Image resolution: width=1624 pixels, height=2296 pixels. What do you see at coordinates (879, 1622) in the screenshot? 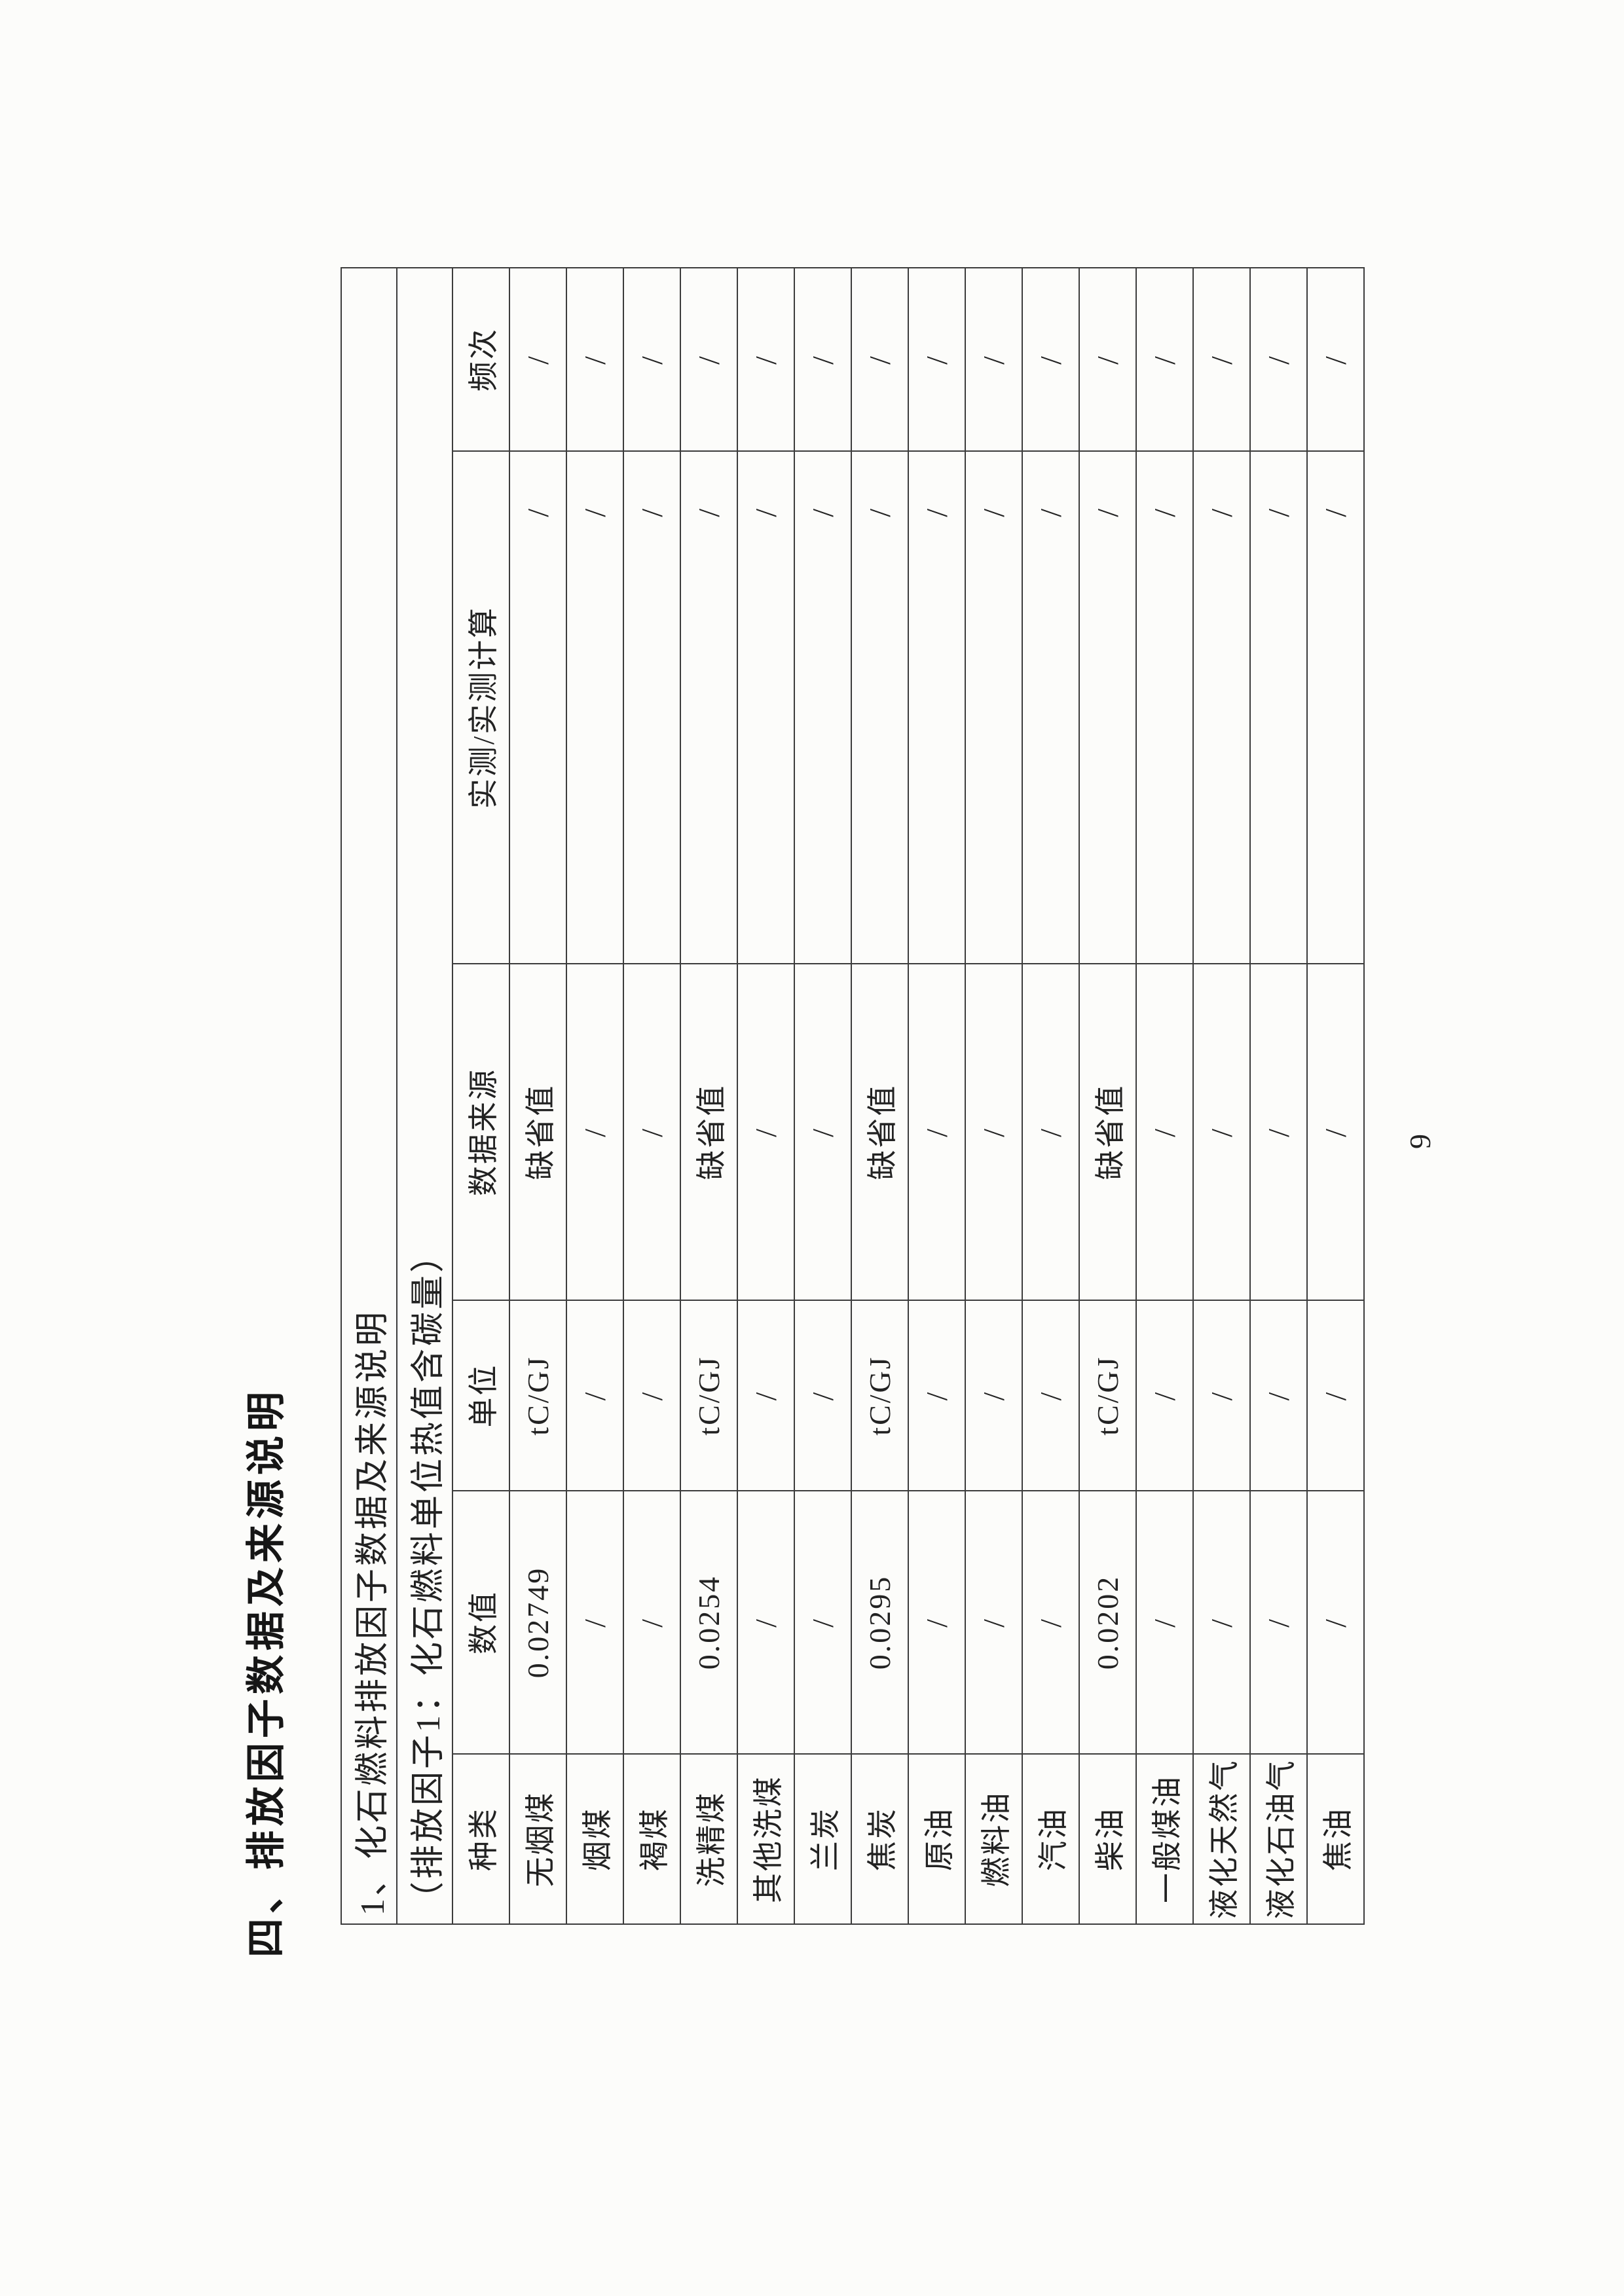
I see `cell-value: 0.0295` at bounding box center [879, 1622].